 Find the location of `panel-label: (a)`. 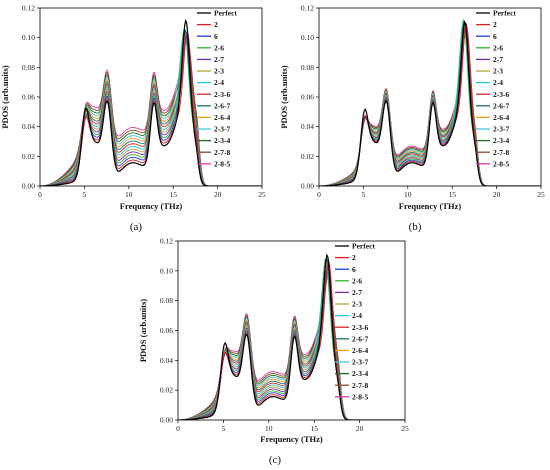

panel-label: (a) is located at coordinates (136, 227).